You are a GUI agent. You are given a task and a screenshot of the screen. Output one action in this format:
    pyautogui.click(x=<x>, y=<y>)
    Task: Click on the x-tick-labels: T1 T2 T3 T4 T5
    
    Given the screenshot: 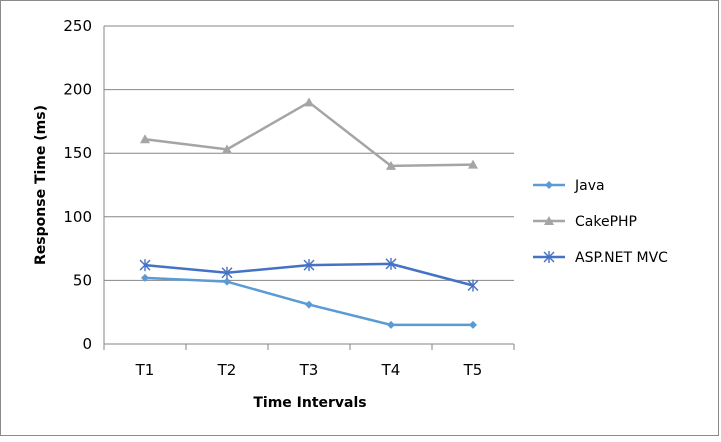 What is the action you would take?
    pyautogui.click(x=309, y=370)
    